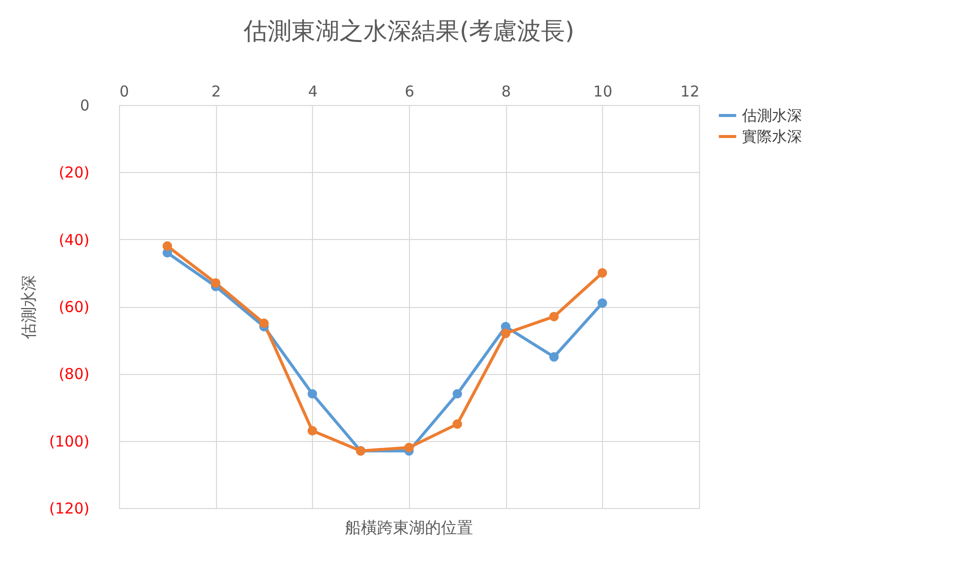 The image size is (962, 583). What do you see at coordinates (771, 115) in the screenshot?
I see `legend-label: 估測水深` at bounding box center [771, 115].